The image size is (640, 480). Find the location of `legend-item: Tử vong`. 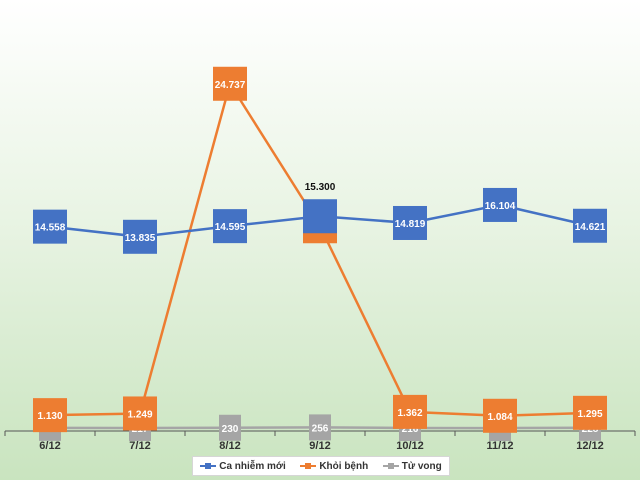

legend-item: Tử vong is located at coordinates (412, 466).